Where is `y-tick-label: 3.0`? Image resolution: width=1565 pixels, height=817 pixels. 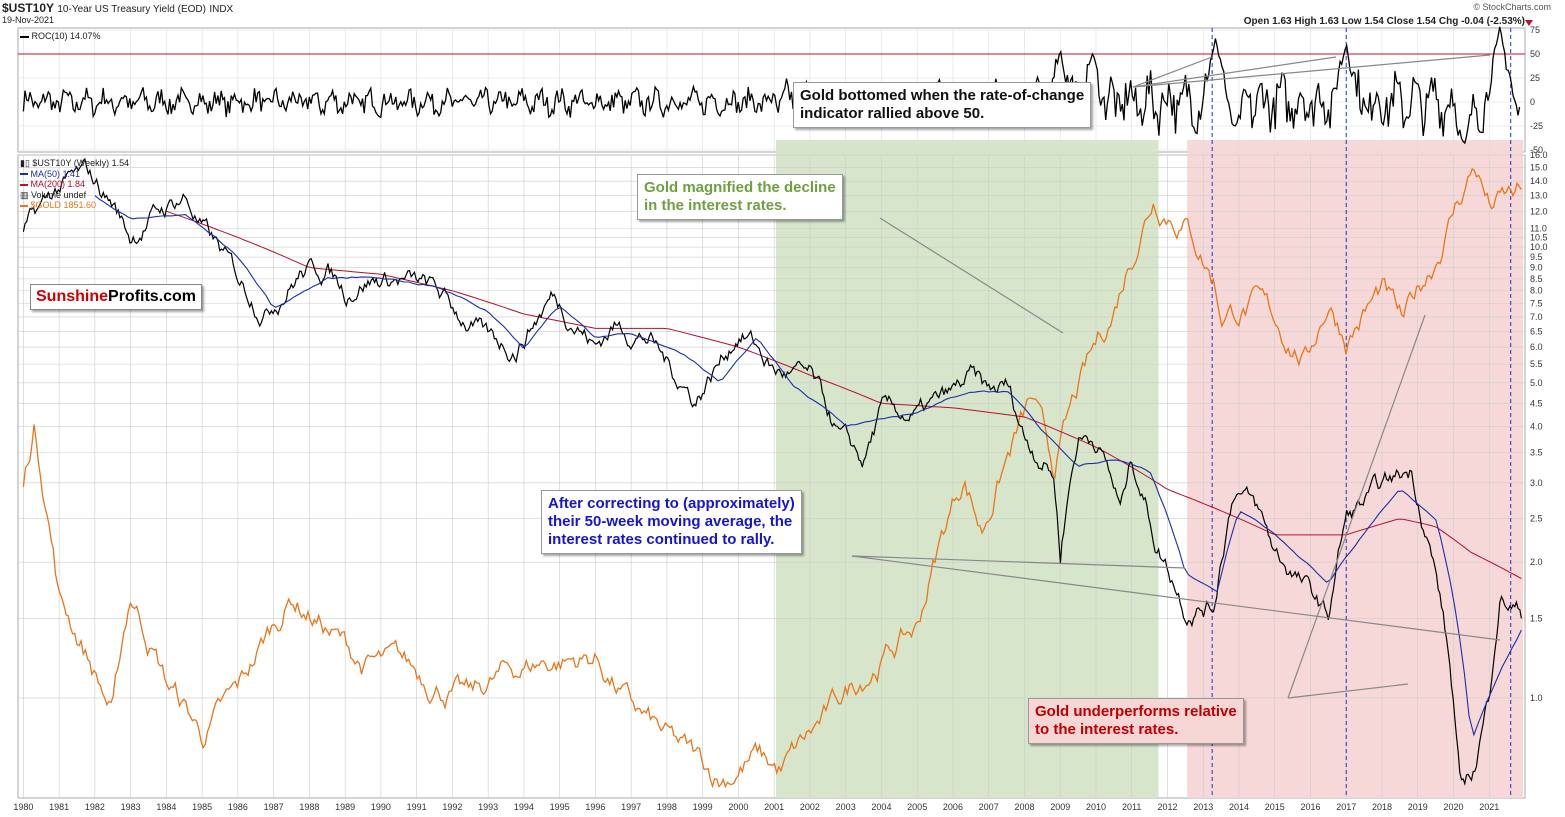
y-tick-label: 3.0 is located at coordinates (1536, 483).